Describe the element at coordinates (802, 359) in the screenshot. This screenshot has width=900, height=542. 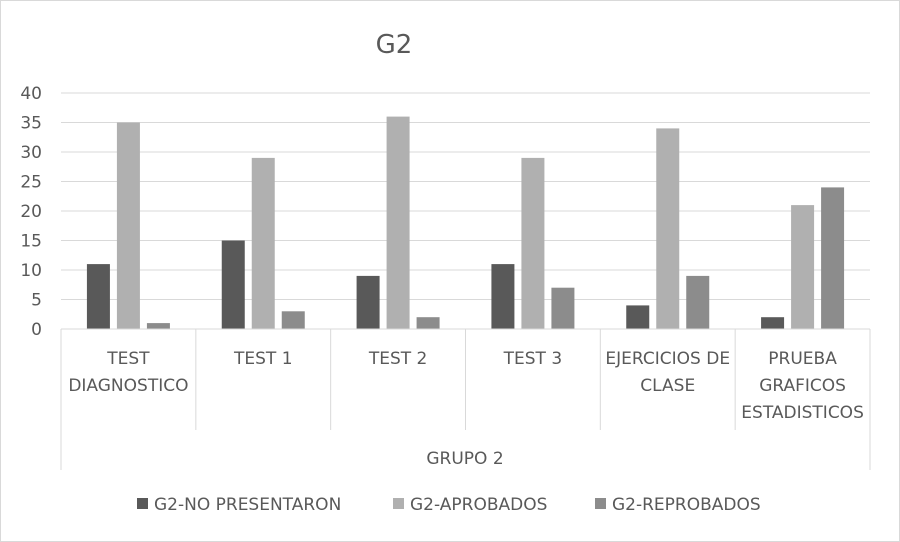
I see `x-tick-label: PRUEBA` at that location.